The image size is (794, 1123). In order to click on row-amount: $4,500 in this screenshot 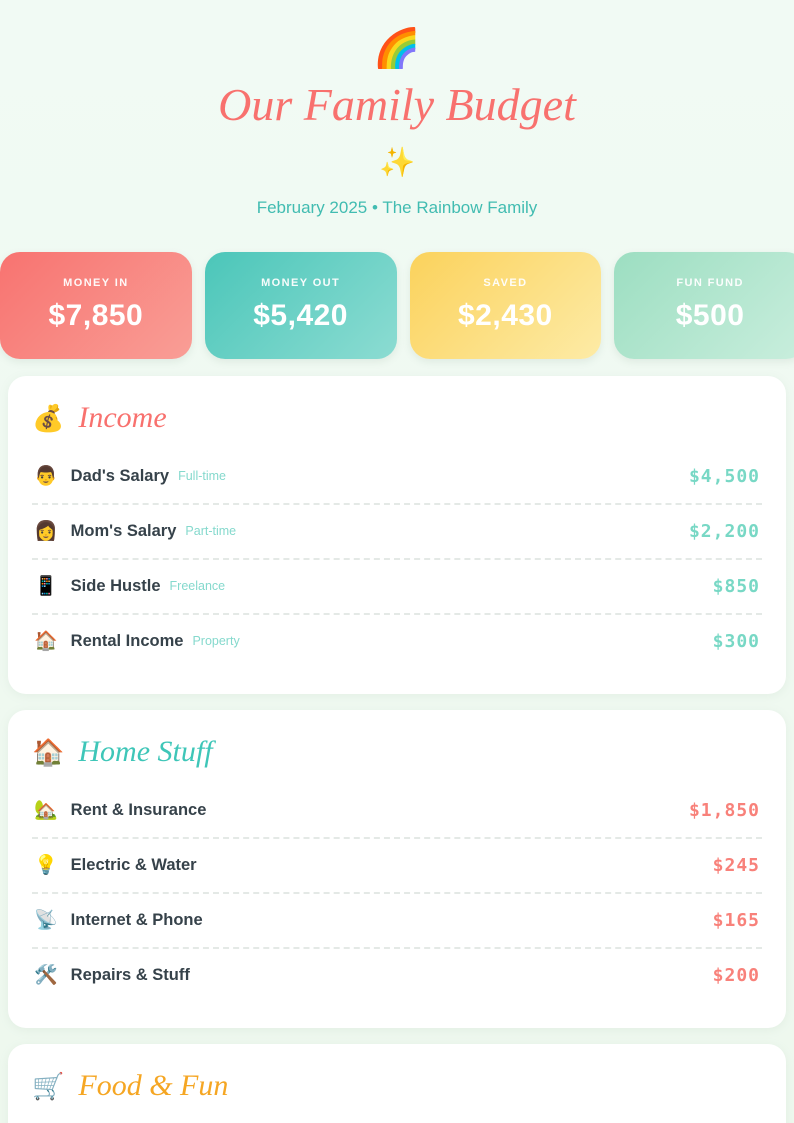, I will do `click(724, 476)`.